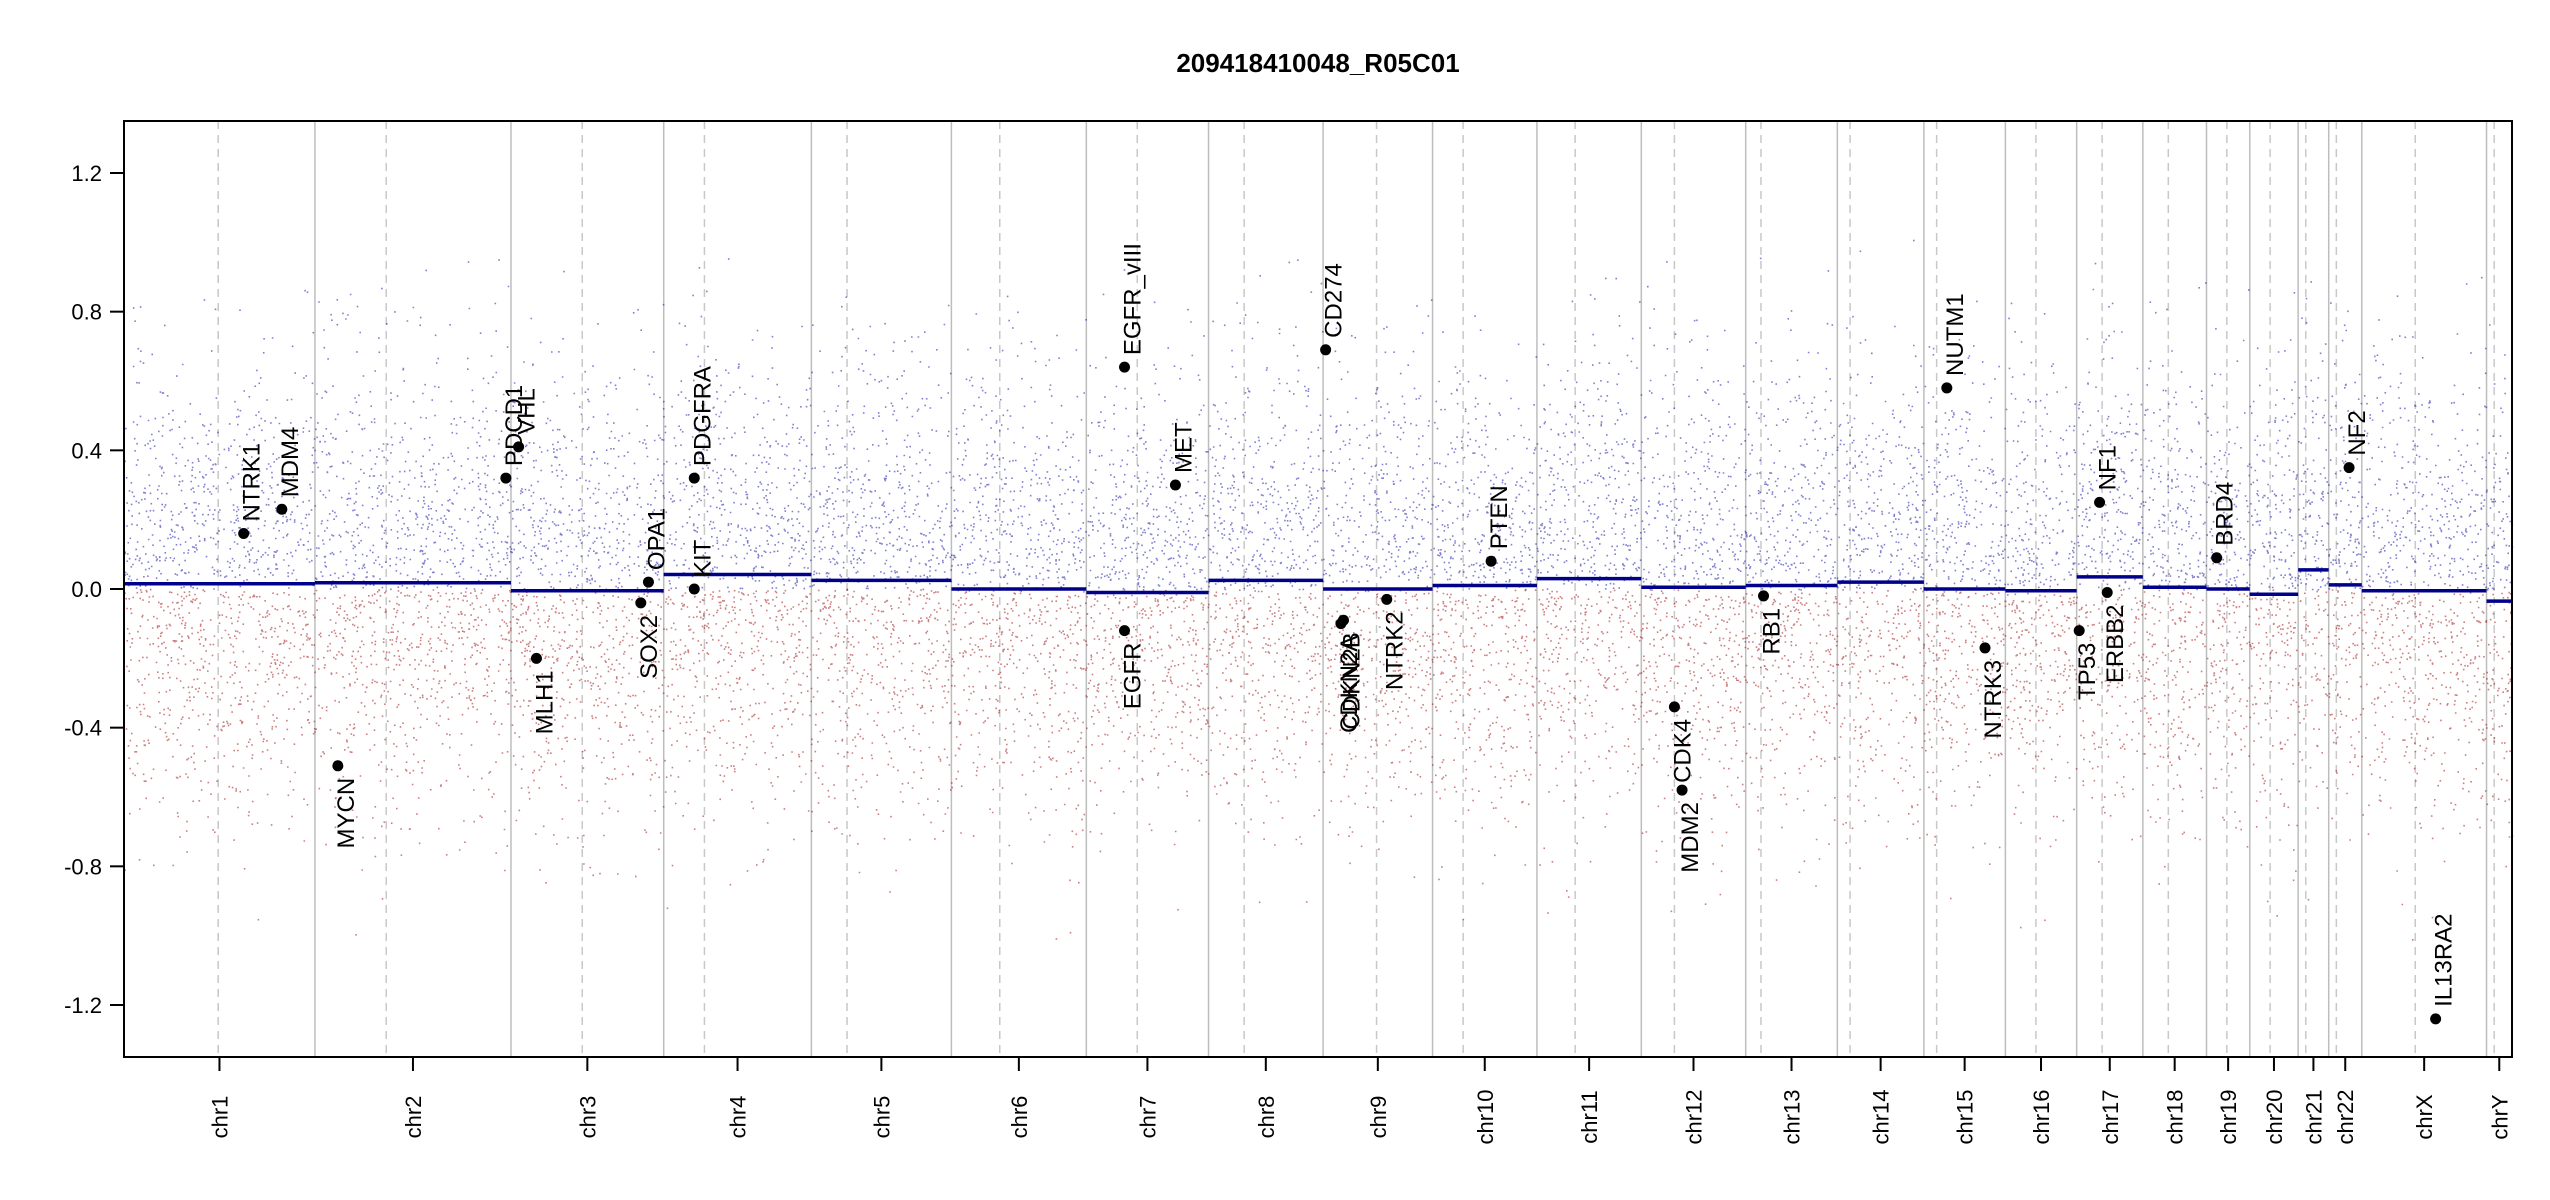 Image resolution: width=2550 pixels, height=1200 pixels. What do you see at coordinates (2313, 1116) in the screenshot?
I see `x-tick-label: chr21` at bounding box center [2313, 1116].